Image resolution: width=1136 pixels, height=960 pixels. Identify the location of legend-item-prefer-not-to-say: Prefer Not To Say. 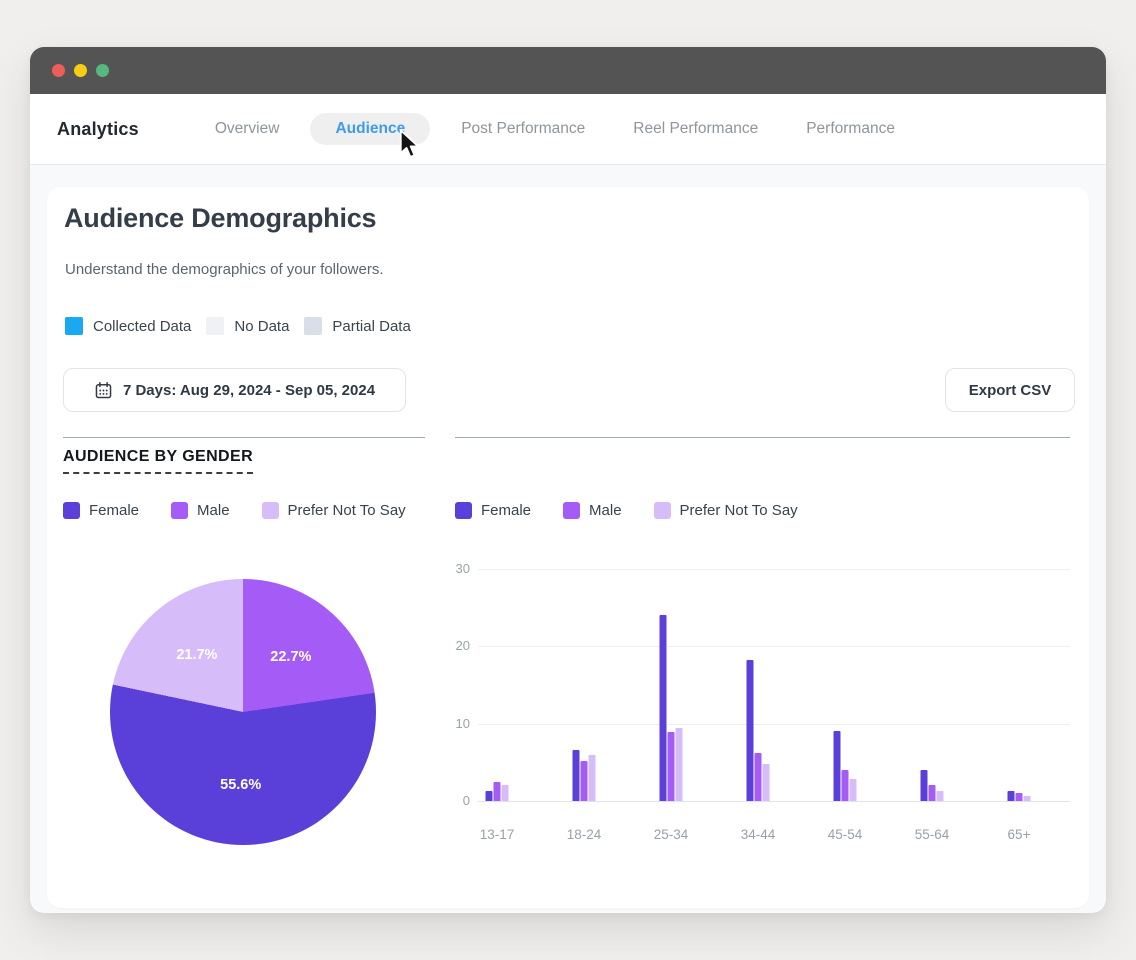
(333, 510).